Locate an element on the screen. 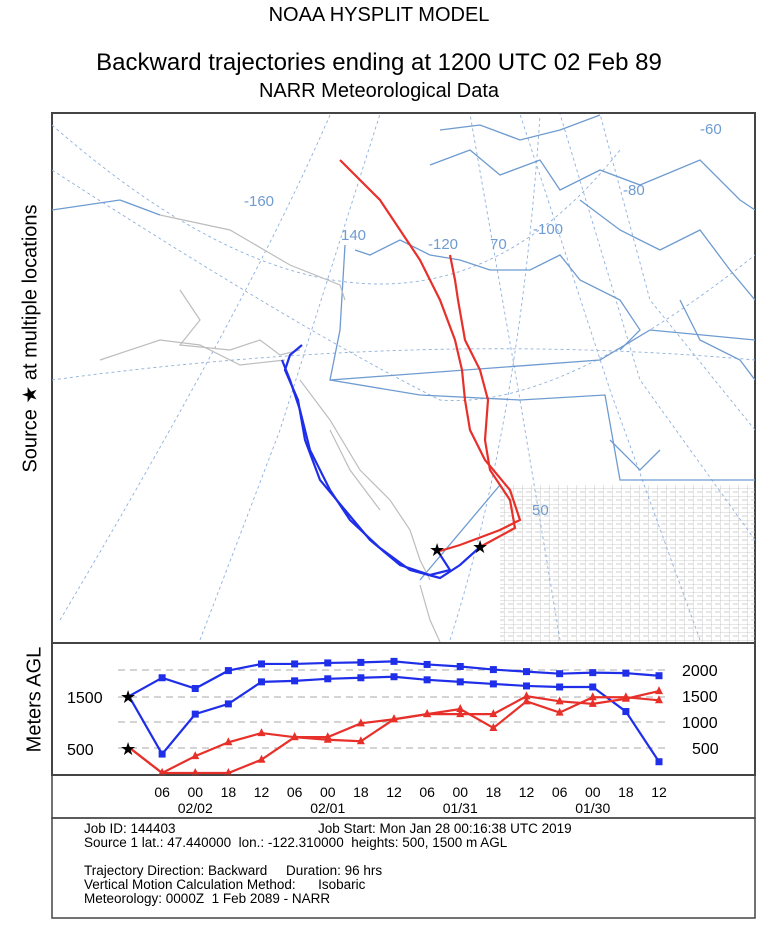 This screenshot has width=758, height=936. meteorology: Meteorology: 0000Z 1 Feb 2089 - NARR is located at coordinates (207, 898).